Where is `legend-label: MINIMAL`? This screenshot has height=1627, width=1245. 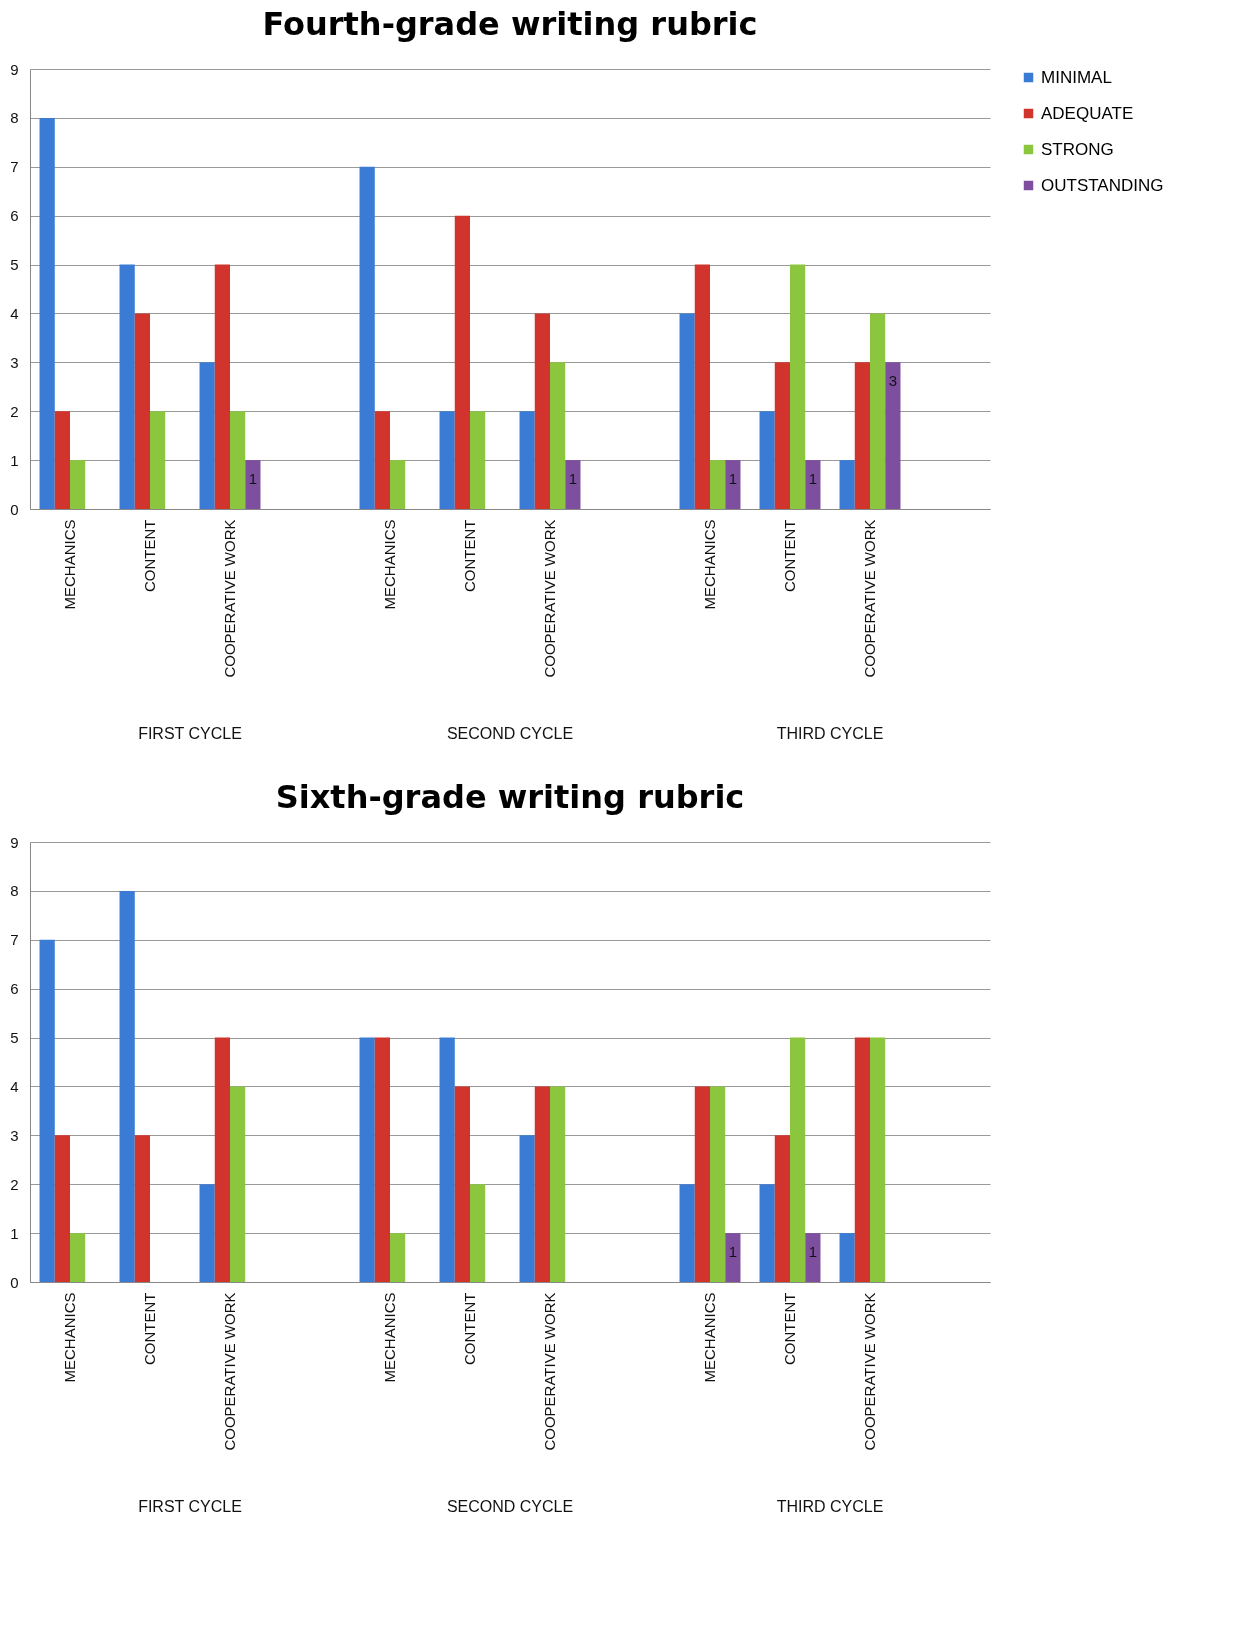
legend-label: MINIMAL is located at coordinates (1076, 77).